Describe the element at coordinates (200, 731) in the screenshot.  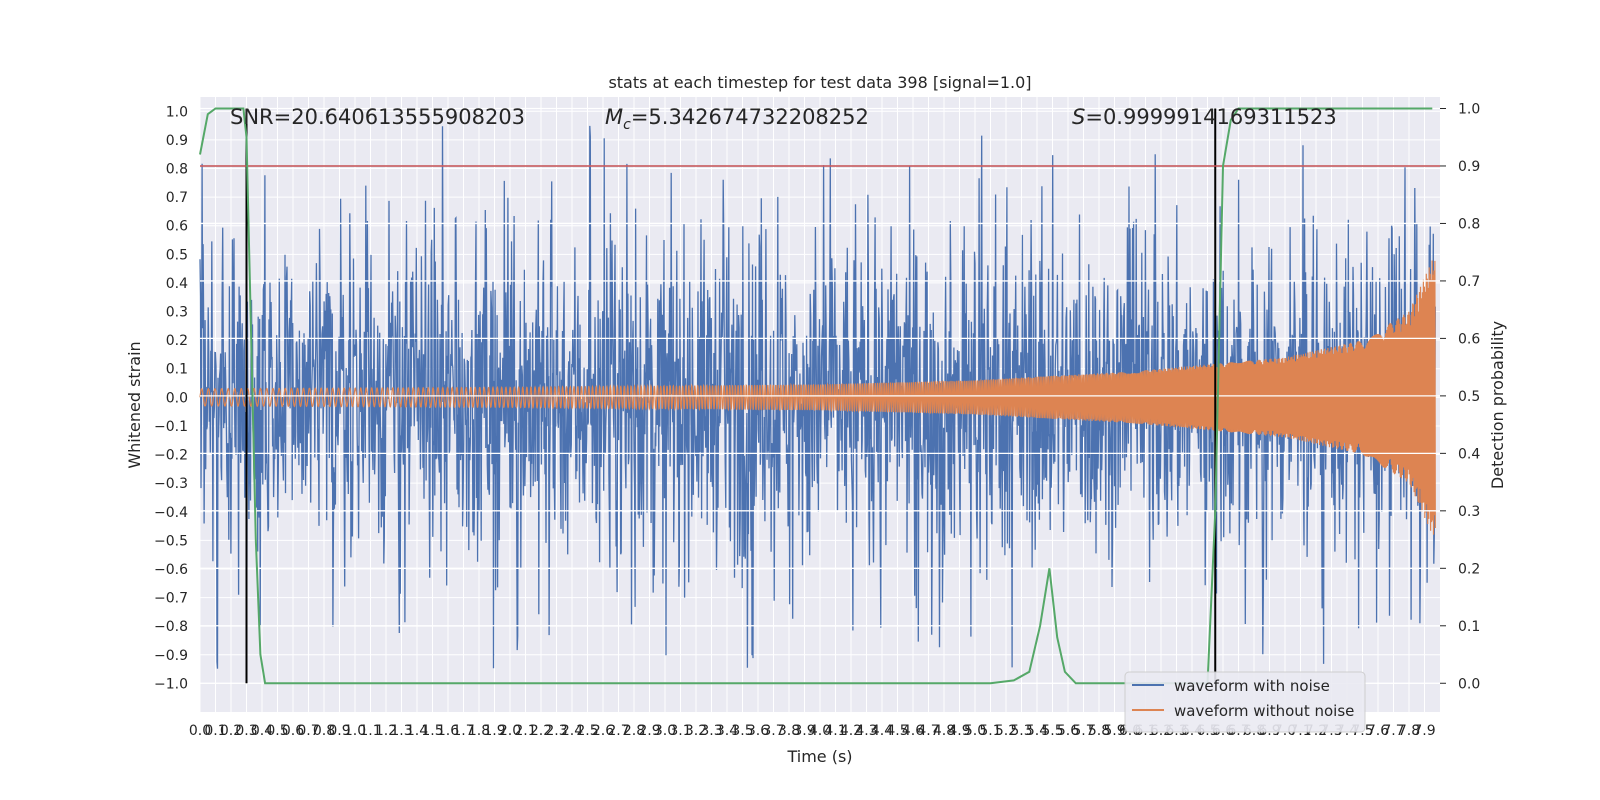
I see `x-tick-label: 0.0` at that location.